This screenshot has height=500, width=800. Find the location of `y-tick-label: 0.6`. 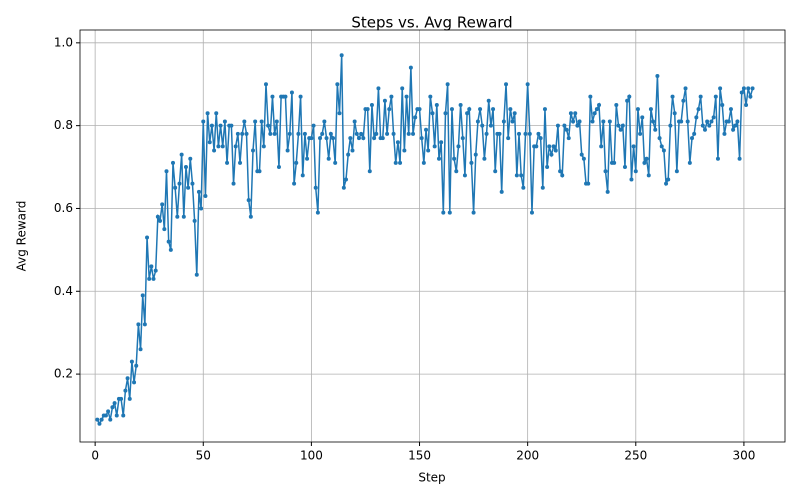

y-tick-label: 0.6 is located at coordinates (63, 208).